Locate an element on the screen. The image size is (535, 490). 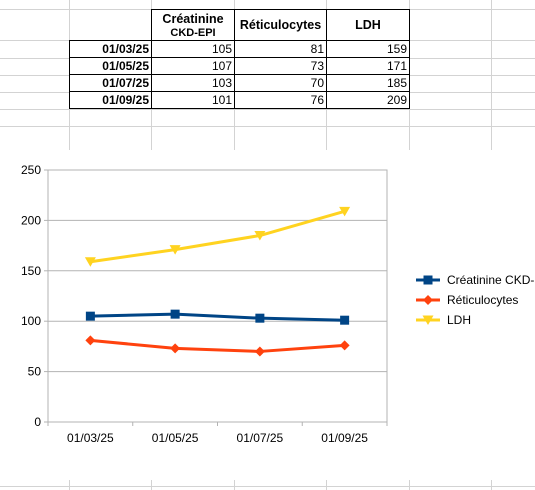
x-tick-label: 01/05/25 is located at coordinates (175, 438).